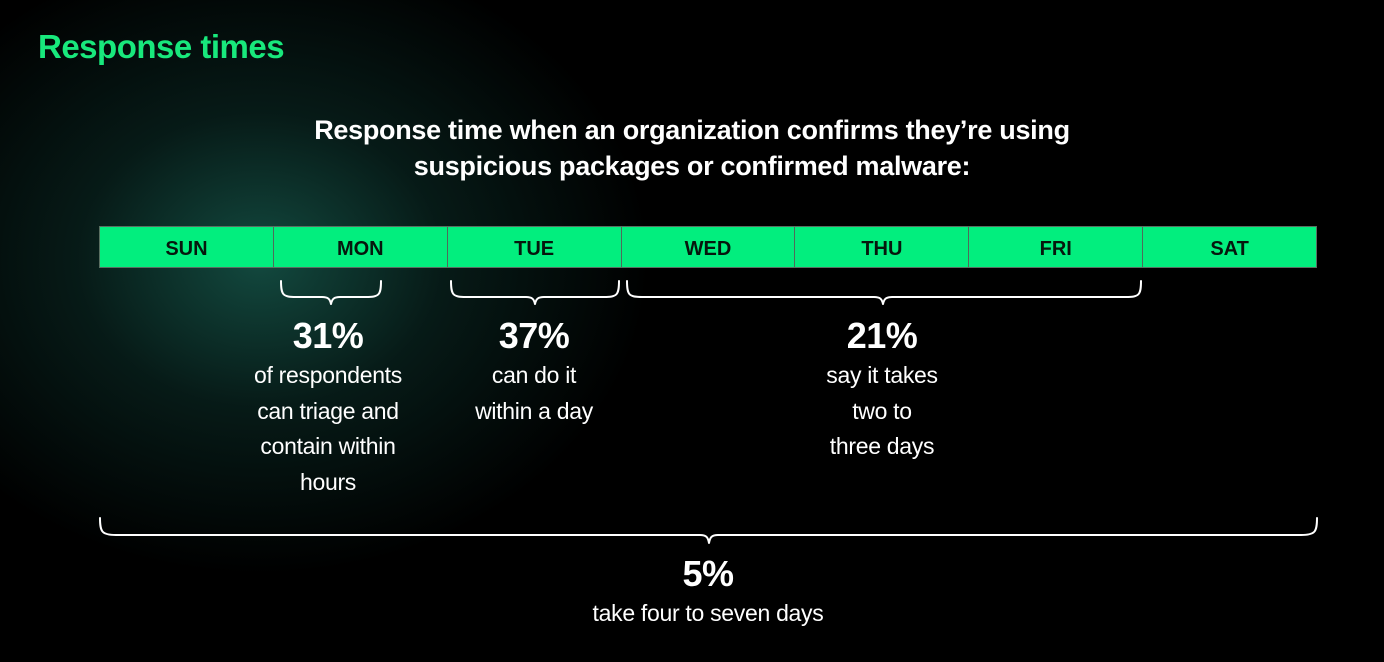  Describe the element at coordinates (187, 247) in the screenshot. I see `day-sun: SUN` at that location.